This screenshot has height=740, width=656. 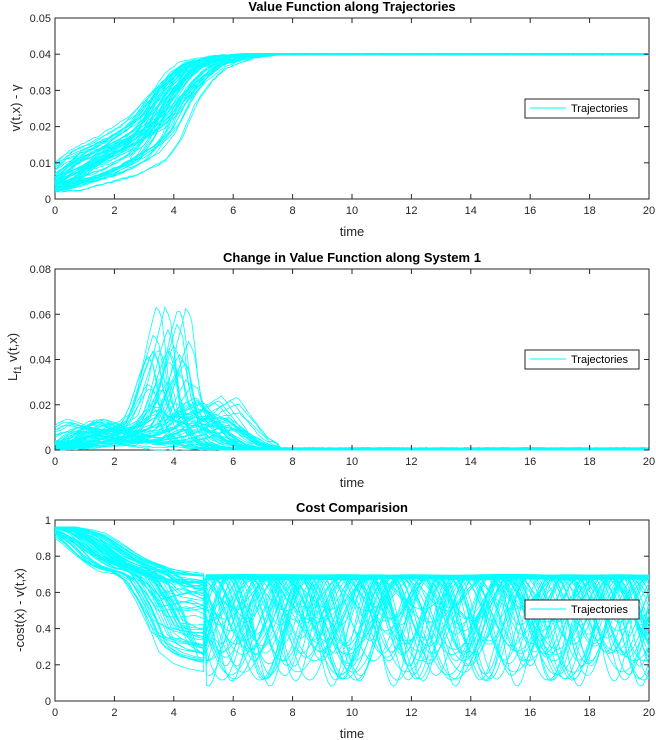 What do you see at coordinates (43, 666) in the screenshot?
I see `y-tick-label: 0.2` at bounding box center [43, 666].